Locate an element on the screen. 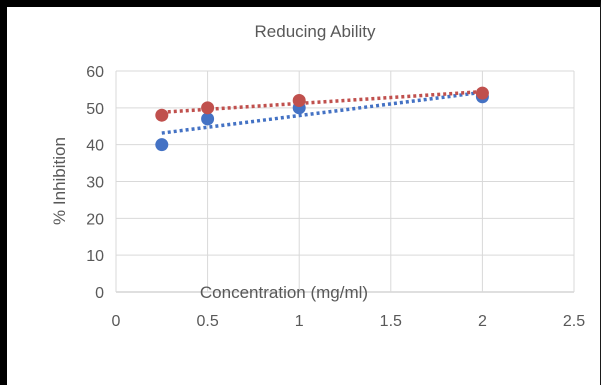 The height and width of the screenshot is (385, 601). x-axis-label: Concentration (mg/ml) is located at coordinates (284, 292).